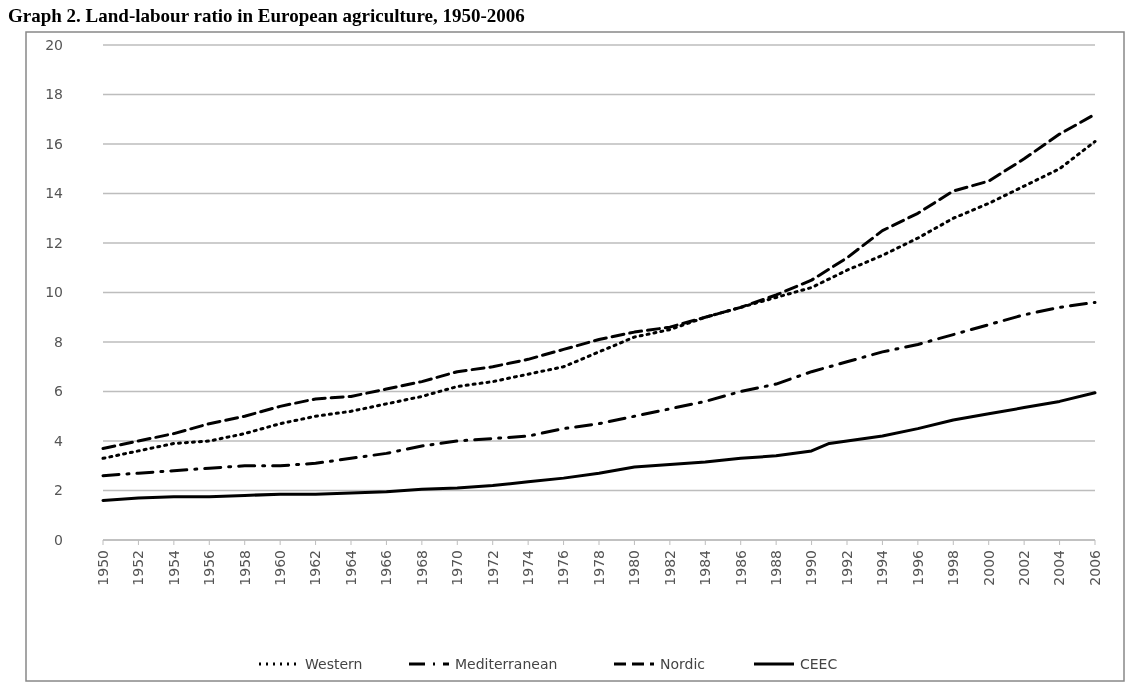  Describe the element at coordinates (58, 490) in the screenshot. I see `y-tick-label: 2` at that location.